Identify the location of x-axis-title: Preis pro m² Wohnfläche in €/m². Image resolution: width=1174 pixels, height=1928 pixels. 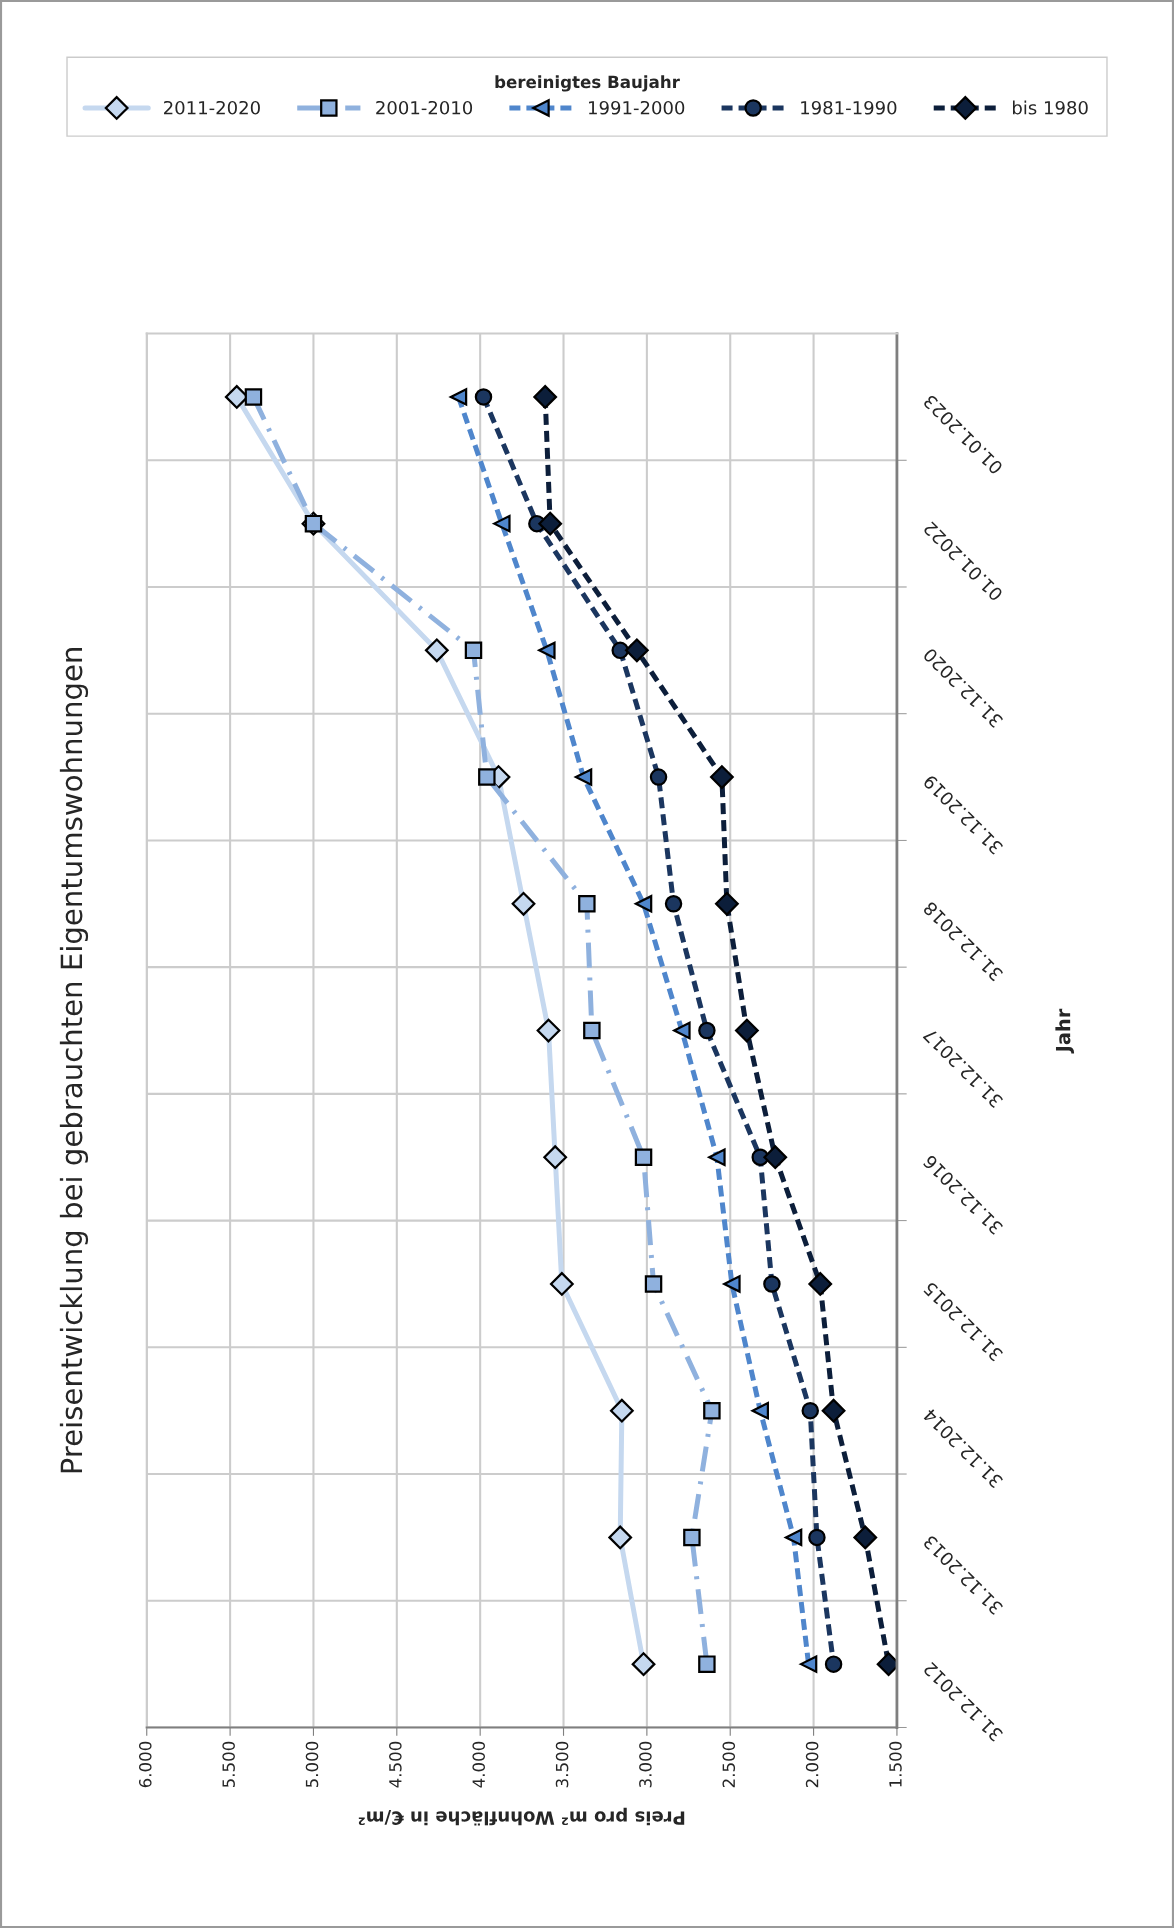
(521, 1816).